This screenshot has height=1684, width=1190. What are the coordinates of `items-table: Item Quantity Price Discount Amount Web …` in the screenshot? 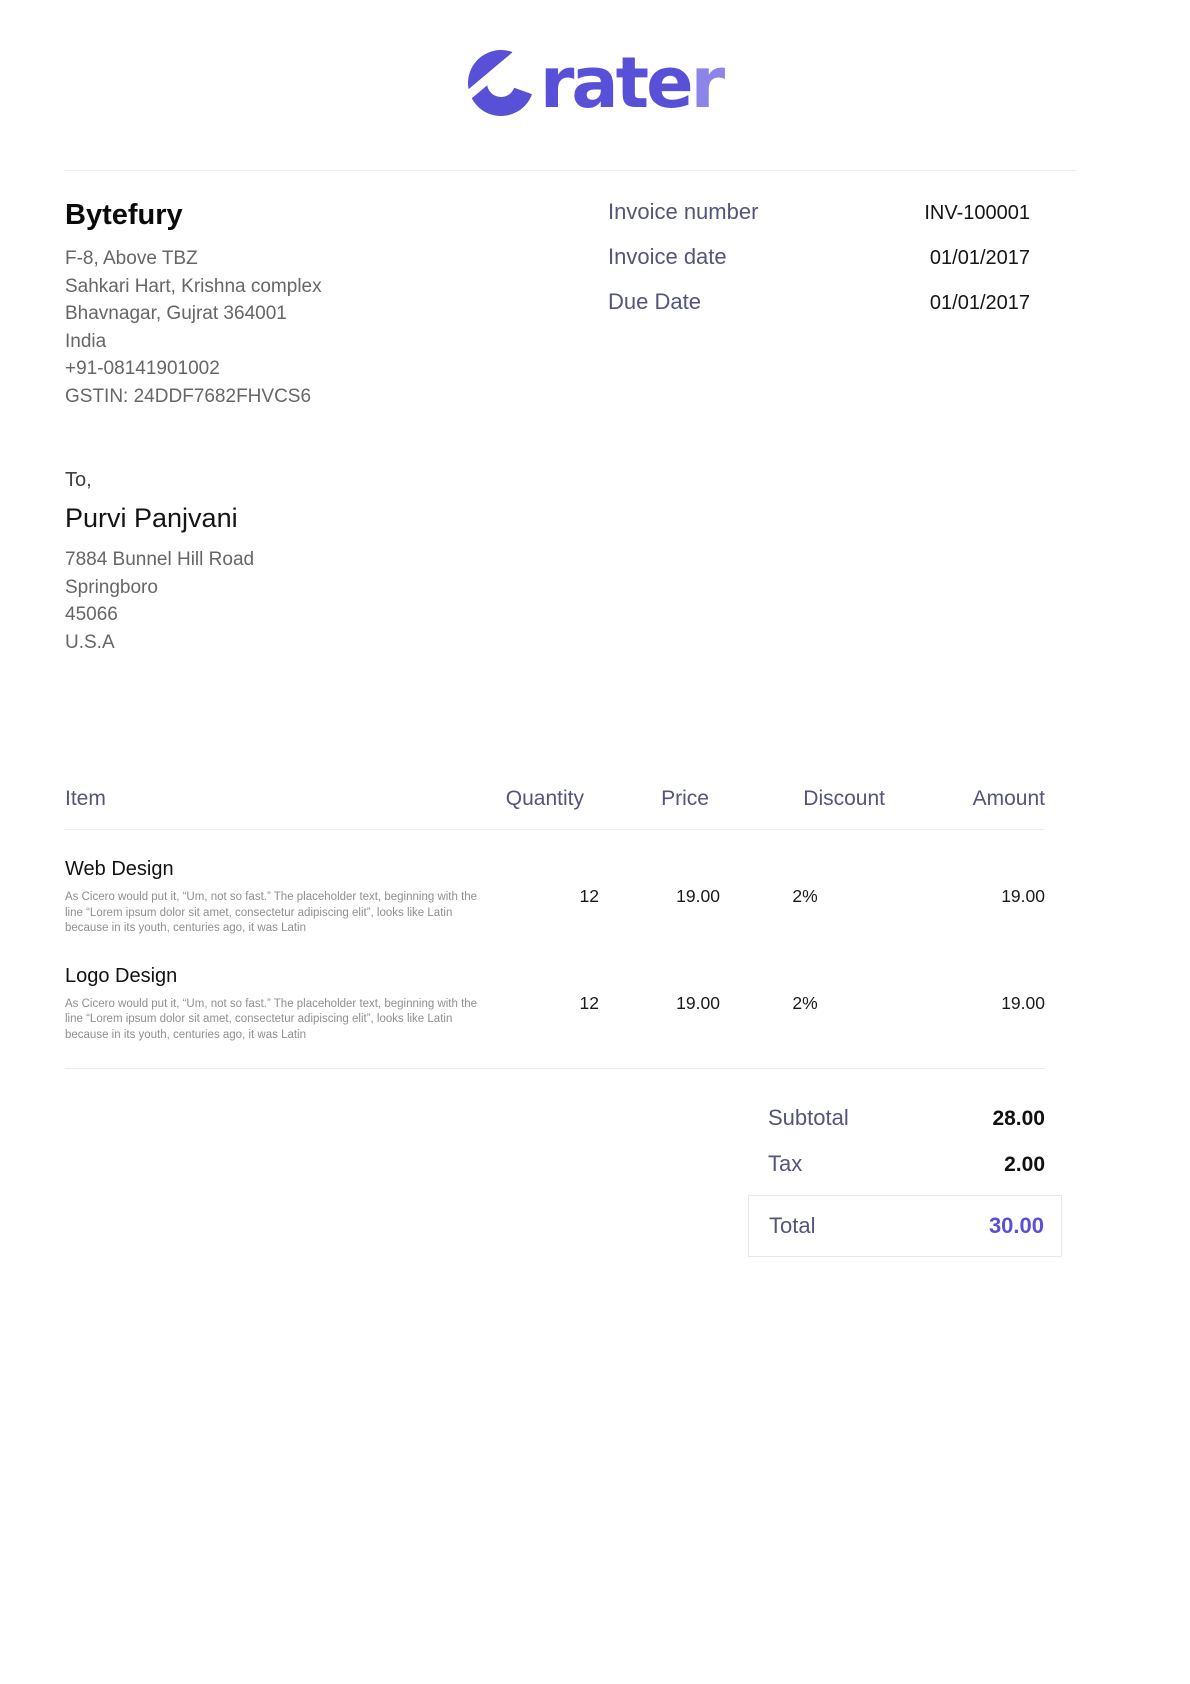 It's located at (555, 914).